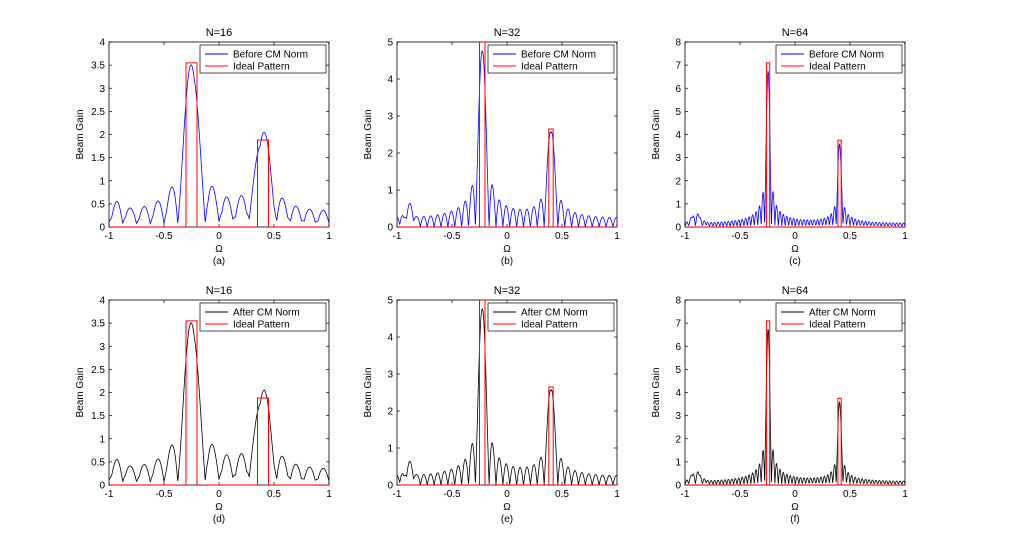 The width and height of the screenshot is (1035, 546). What do you see at coordinates (507, 261) in the screenshot?
I see `panel-caption: (b)` at bounding box center [507, 261].